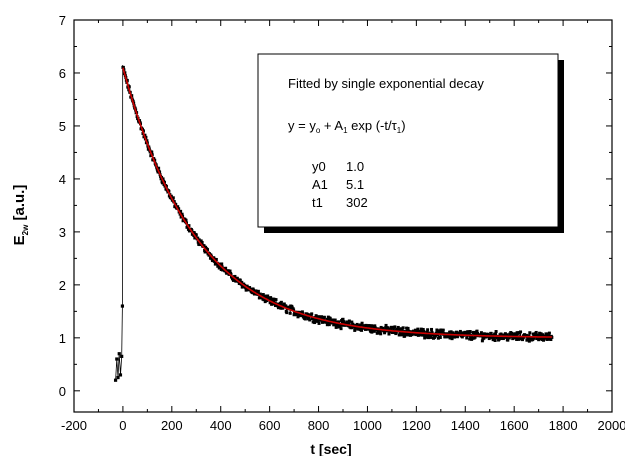 The image size is (625, 456). What do you see at coordinates (563, 425) in the screenshot?
I see `x-tick-label: 1800` at bounding box center [563, 425].